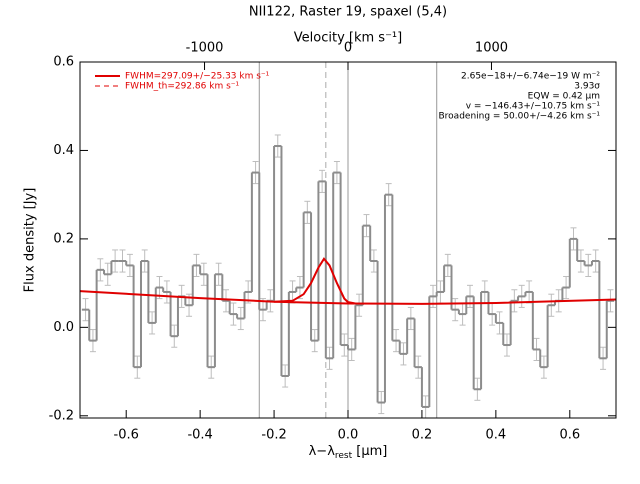  I want to click on x-tick-label: -0.4, so click(199, 435).